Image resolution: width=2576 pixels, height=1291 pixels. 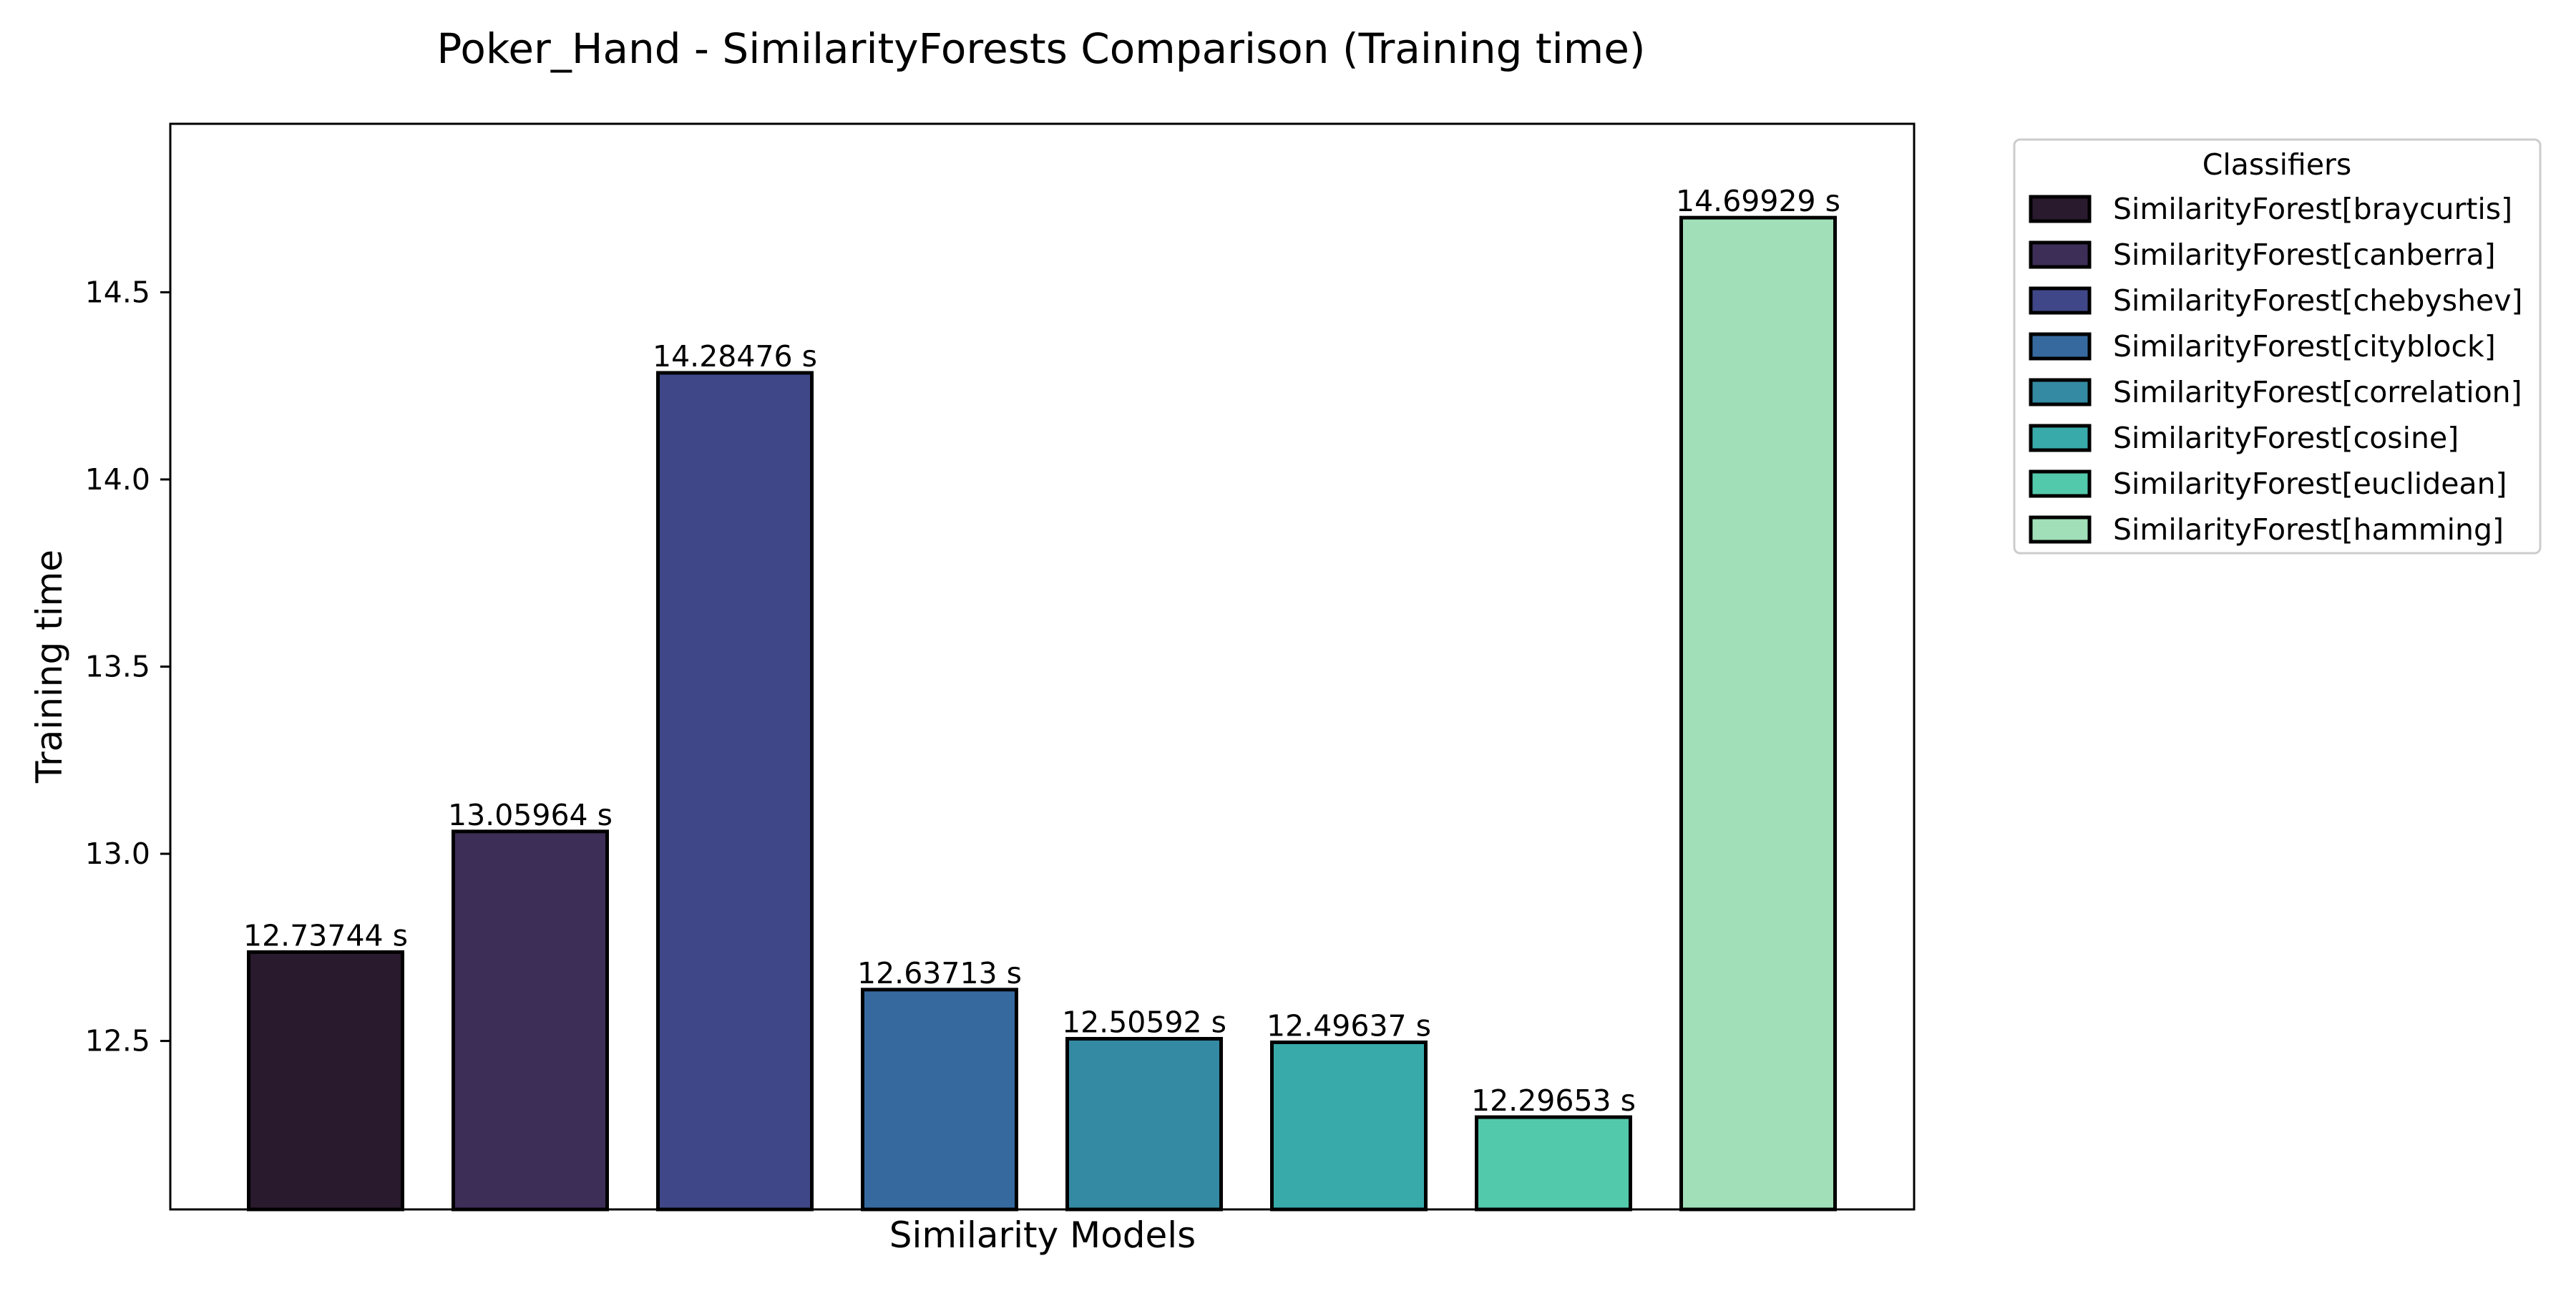 I want to click on legend-entry-0: SimilarityForest[braycurtis], so click(x=2312, y=209).